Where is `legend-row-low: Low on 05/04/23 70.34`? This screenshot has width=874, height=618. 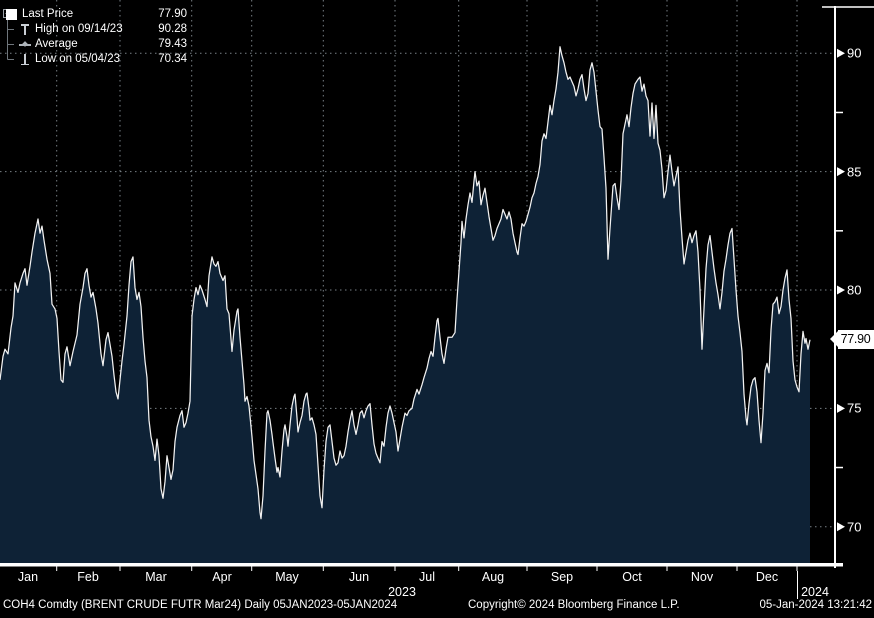 legend-row-low: Low on 05/04/23 70.34 is located at coordinates (96, 59).